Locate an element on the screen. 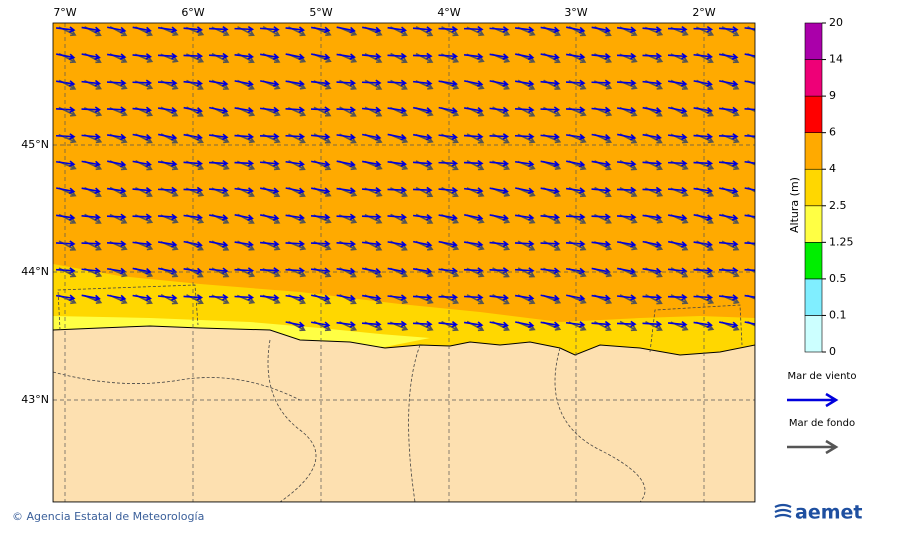 This screenshot has width=900, height=537. colorbar-label: 0.5 is located at coordinates (838, 278).